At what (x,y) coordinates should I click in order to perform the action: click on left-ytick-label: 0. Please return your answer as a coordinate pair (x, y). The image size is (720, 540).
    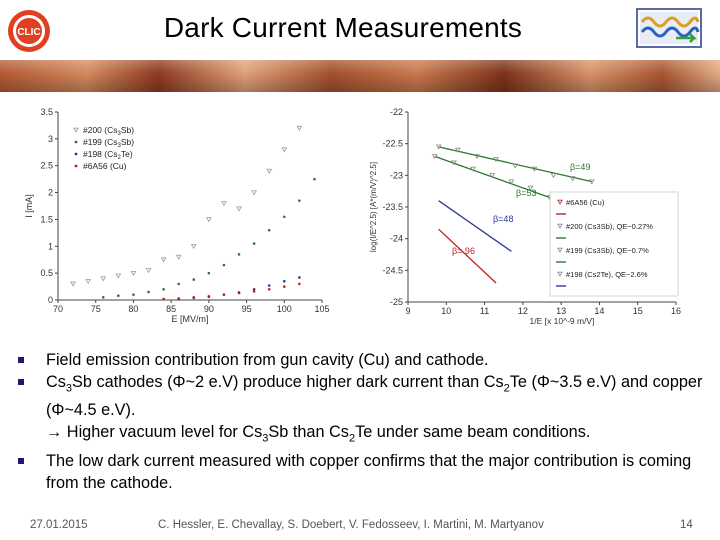
    Looking at the image, I should click on (50, 300).